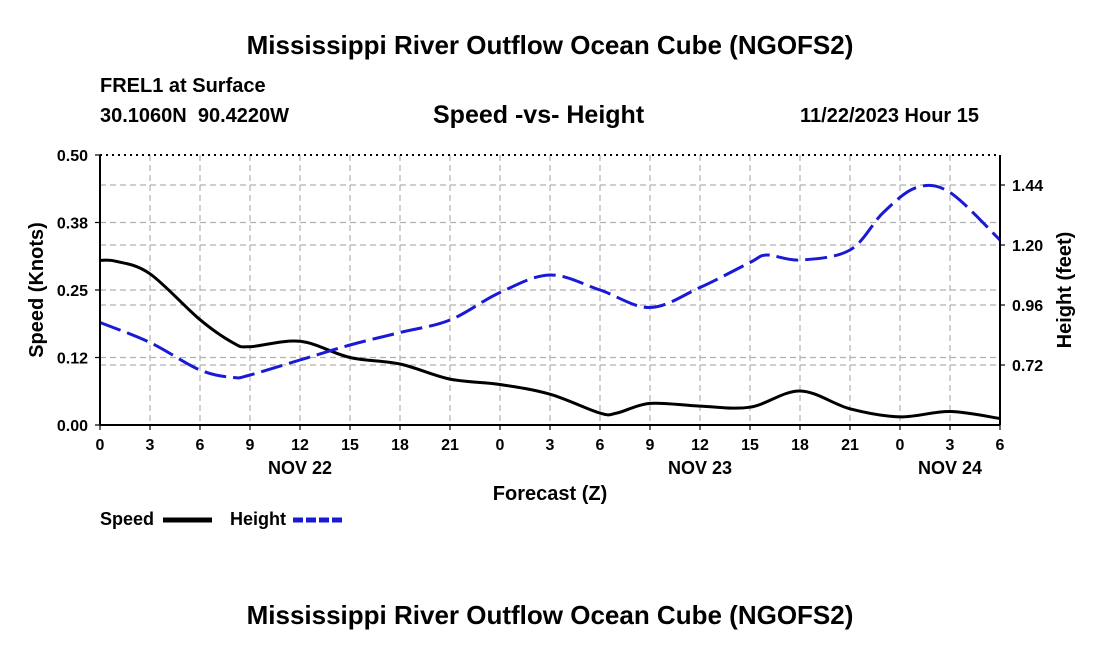 The height and width of the screenshot is (650, 1100). Describe the element at coordinates (37, 290) in the screenshot. I see `y-axis-label-left: Speed (Knots)` at that location.